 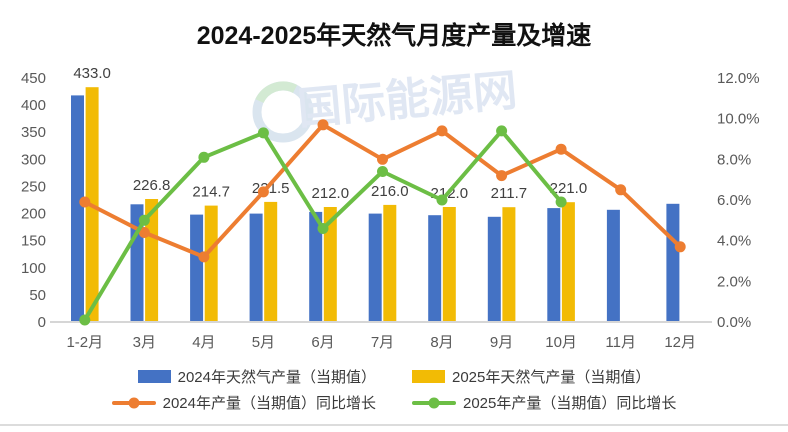 I want to click on legend-row-bars: 2024年天然气产量（当期值） 2025年天然气产量（当期值）, so click(x=394, y=376).